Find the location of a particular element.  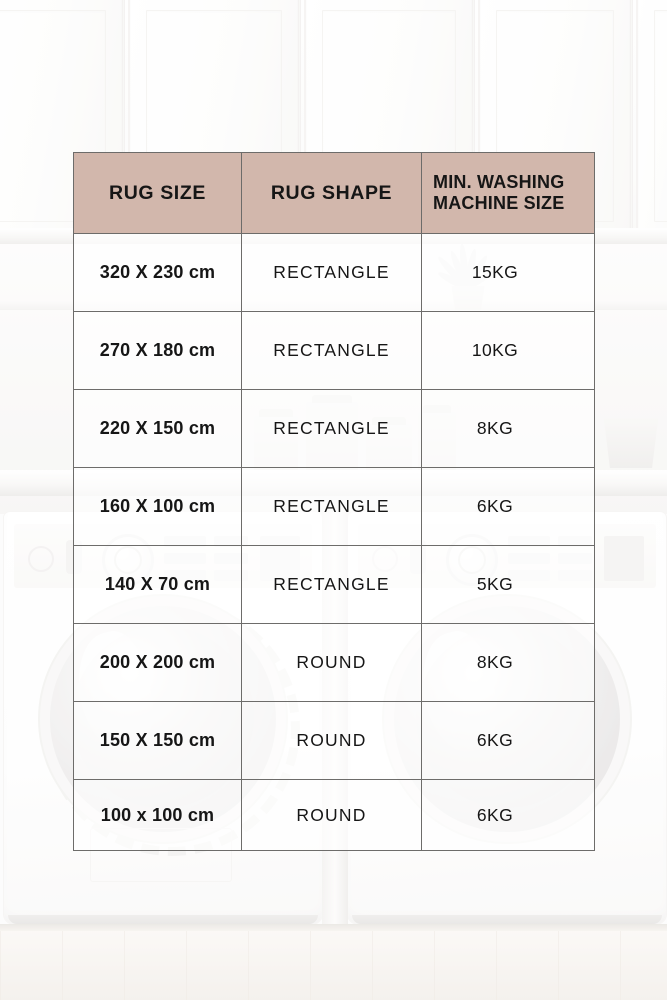

laundry-basket is located at coordinates (631, 443).